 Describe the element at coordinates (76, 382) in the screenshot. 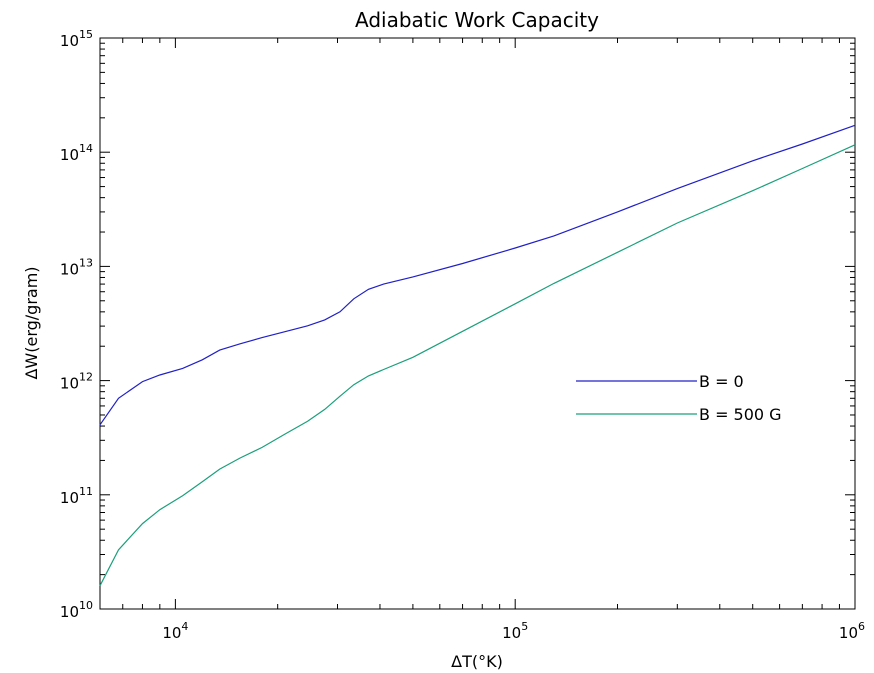

I see `y-tick-label: 1012` at that location.